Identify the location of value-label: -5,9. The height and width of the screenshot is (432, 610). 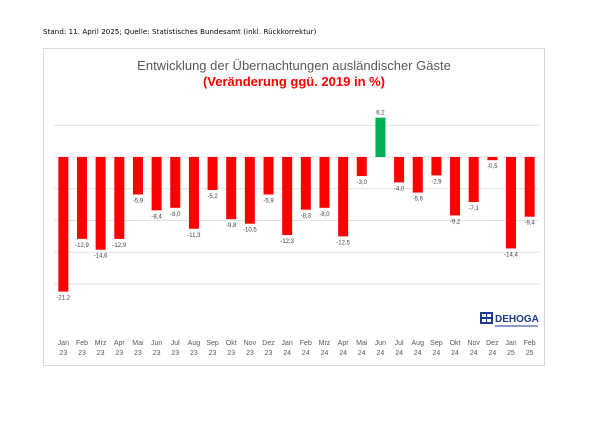
(138, 201).